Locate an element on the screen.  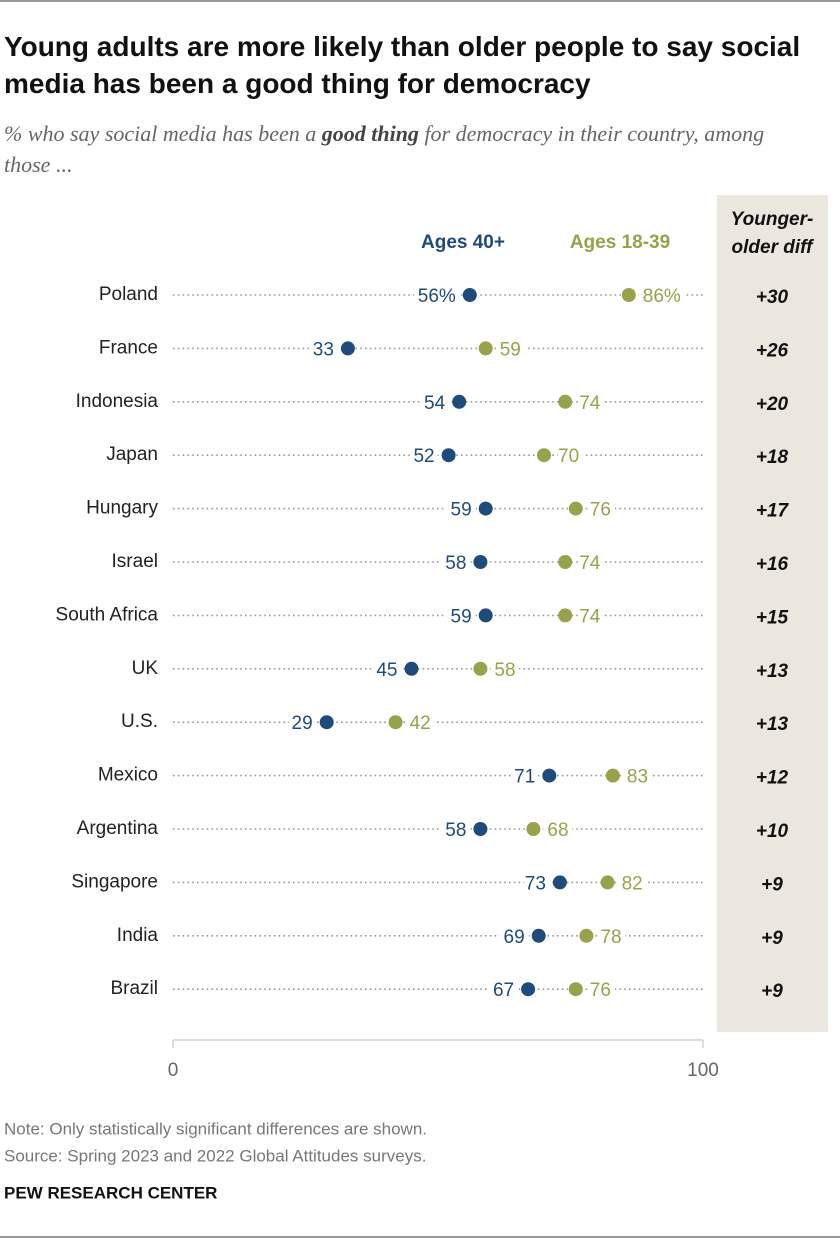
diff-column-bg is located at coordinates (772, 613).